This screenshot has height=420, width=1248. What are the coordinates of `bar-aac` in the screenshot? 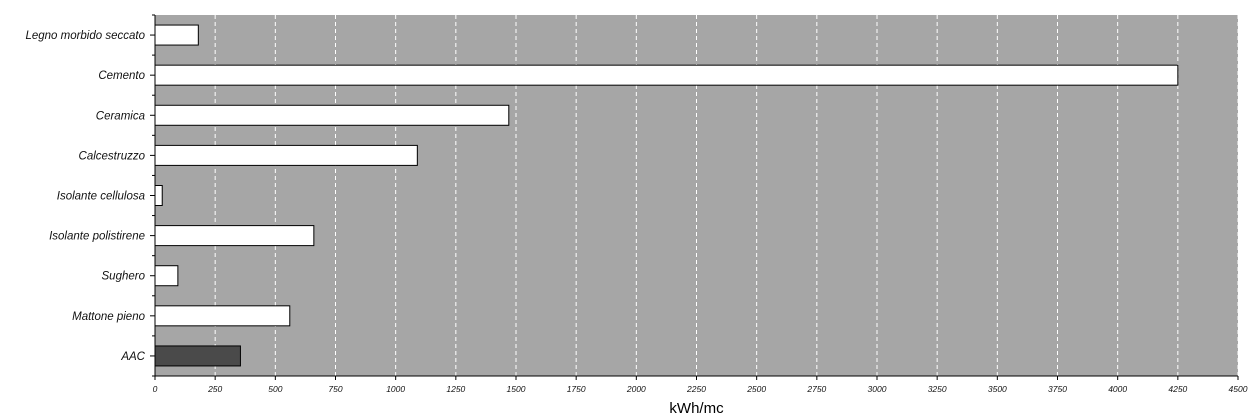 It's located at (197, 356).